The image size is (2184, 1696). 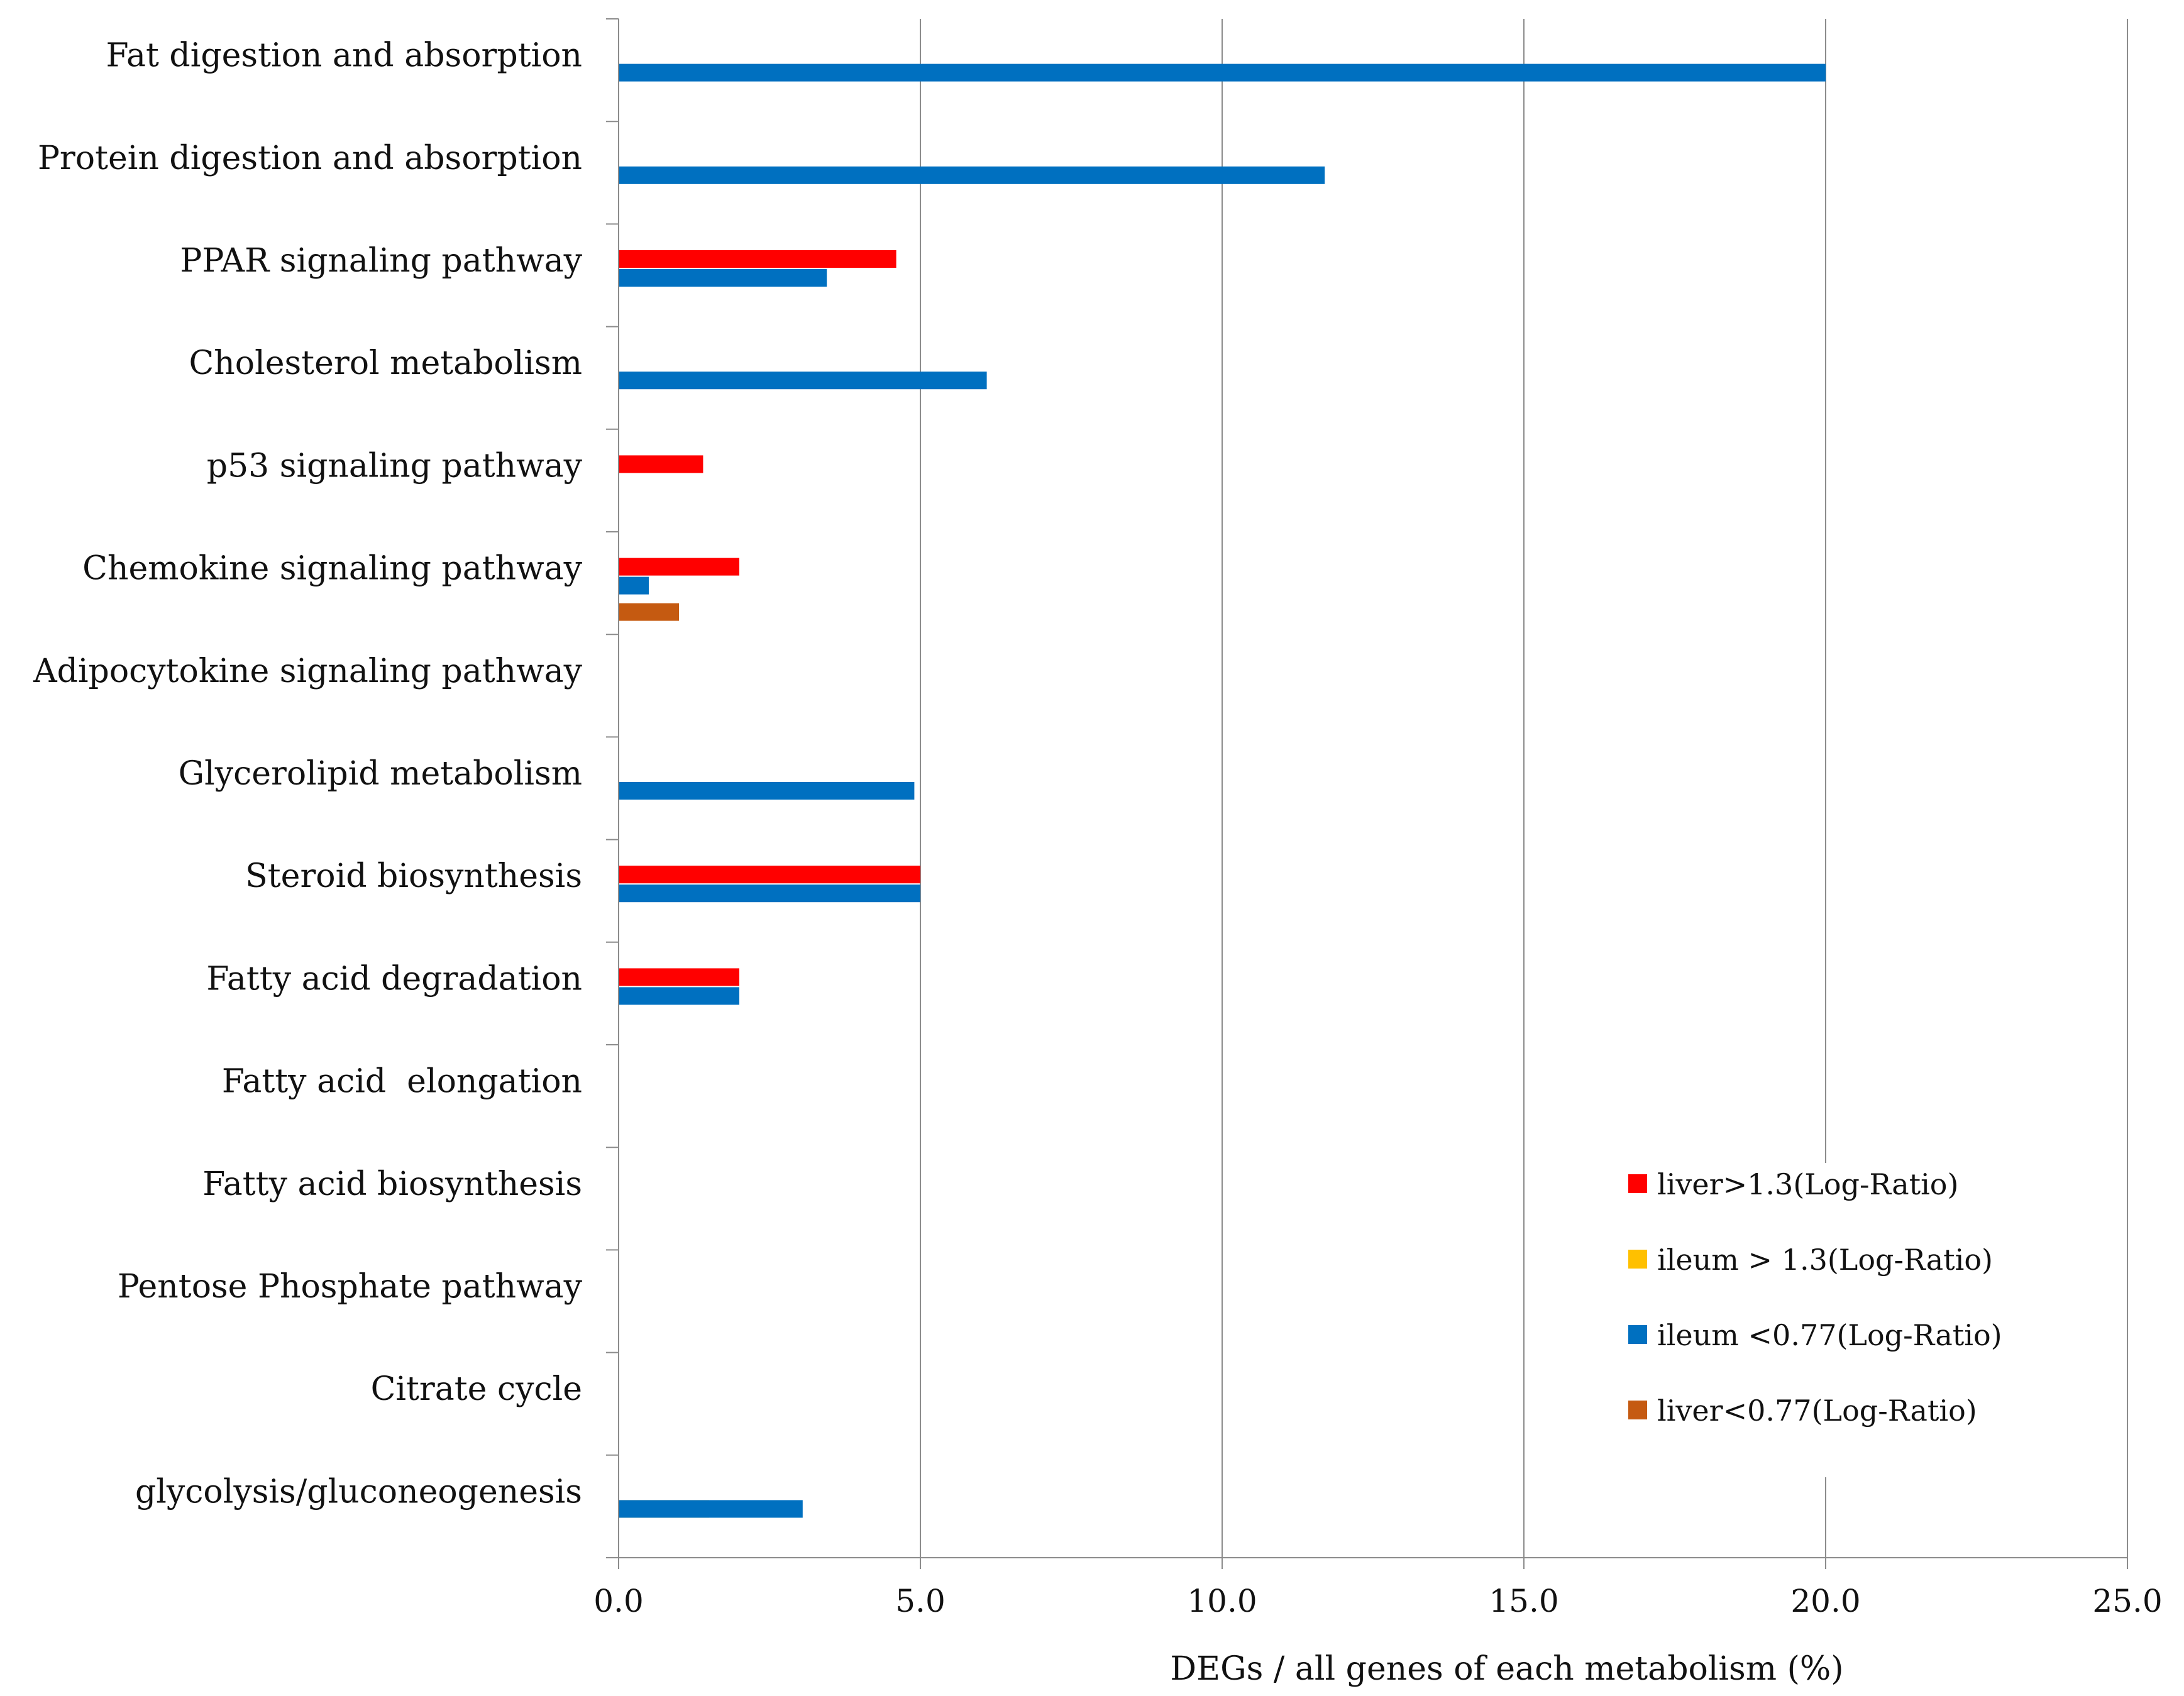 What do you see at coordinates (1817, 1411) in the screenshot?
I see `legend-label: liver<0.77(Log-Ratio)` at bounding box center [1817, 1411].